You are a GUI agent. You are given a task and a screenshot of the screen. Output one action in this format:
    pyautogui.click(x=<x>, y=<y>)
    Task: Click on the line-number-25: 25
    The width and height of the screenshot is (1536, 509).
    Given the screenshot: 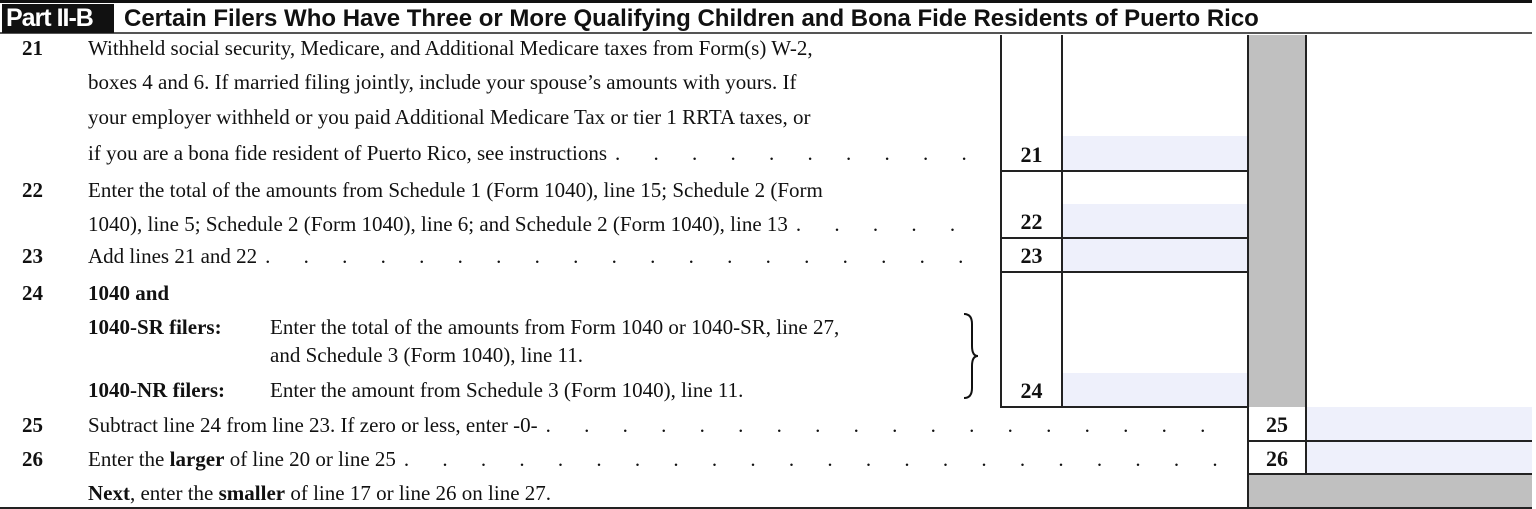 What is the action you would take?
    pyautogui.click(x=32, y=425)
    